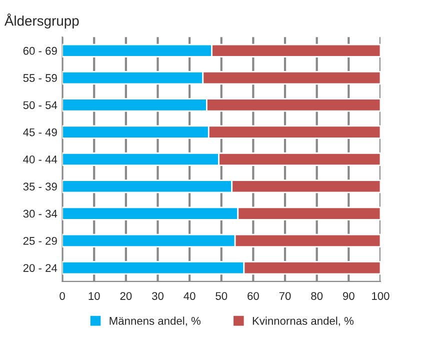 This screenshot has width=445, height=337. Describe the element at coordinates (40, 132) in the screenshot. I see `y-tick-label: 45 - 49` at that location.